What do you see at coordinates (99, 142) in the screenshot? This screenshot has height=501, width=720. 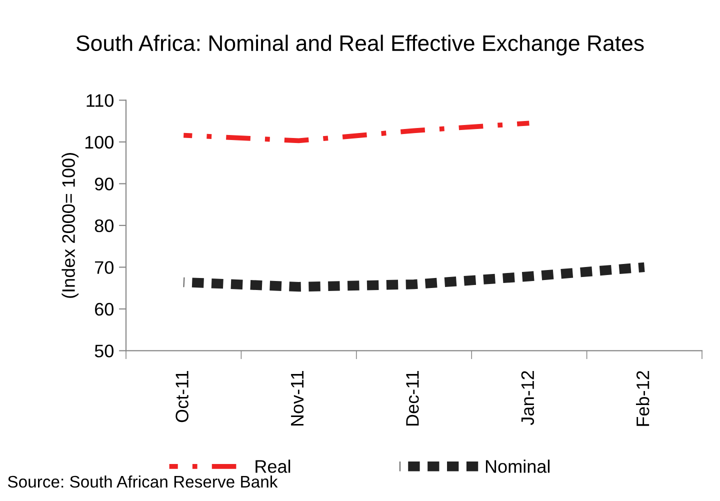 I see `y-tick-label: 100` at bounding box center [99, 142].